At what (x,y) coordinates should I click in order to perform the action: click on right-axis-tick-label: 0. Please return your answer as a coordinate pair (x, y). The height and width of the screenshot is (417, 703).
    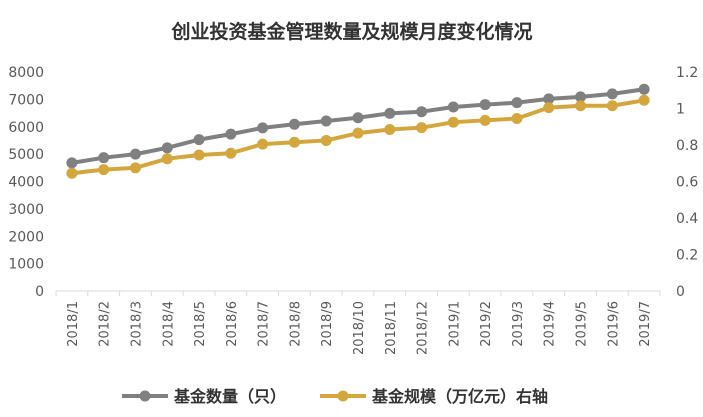
    Looking at the image, I should click on (680, 292).